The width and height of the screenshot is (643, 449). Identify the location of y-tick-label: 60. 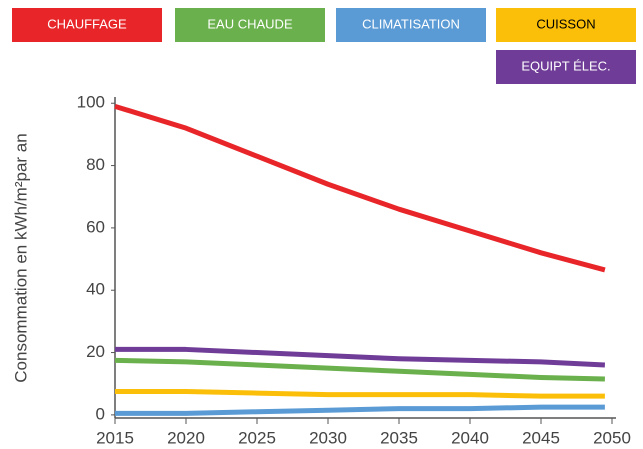
(95, 226).